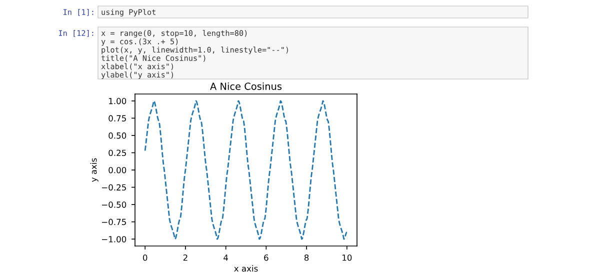 The width and height of the screenshot is (600, 278). I want to click on x-tick-label: 0, so click(145, 257).